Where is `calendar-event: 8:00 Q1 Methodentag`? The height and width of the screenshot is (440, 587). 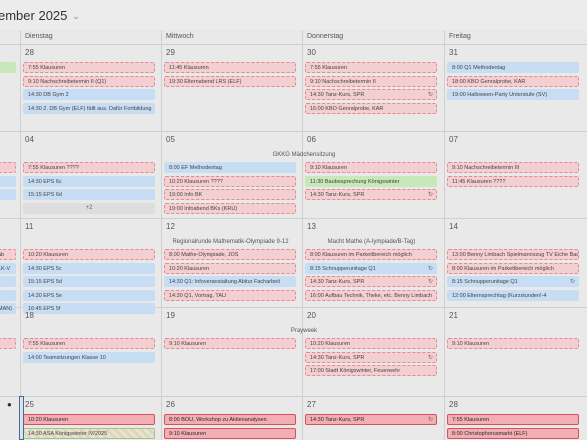
calendar-event: 8:00 Q1 Methodentag is located at coordinates (513, 67).